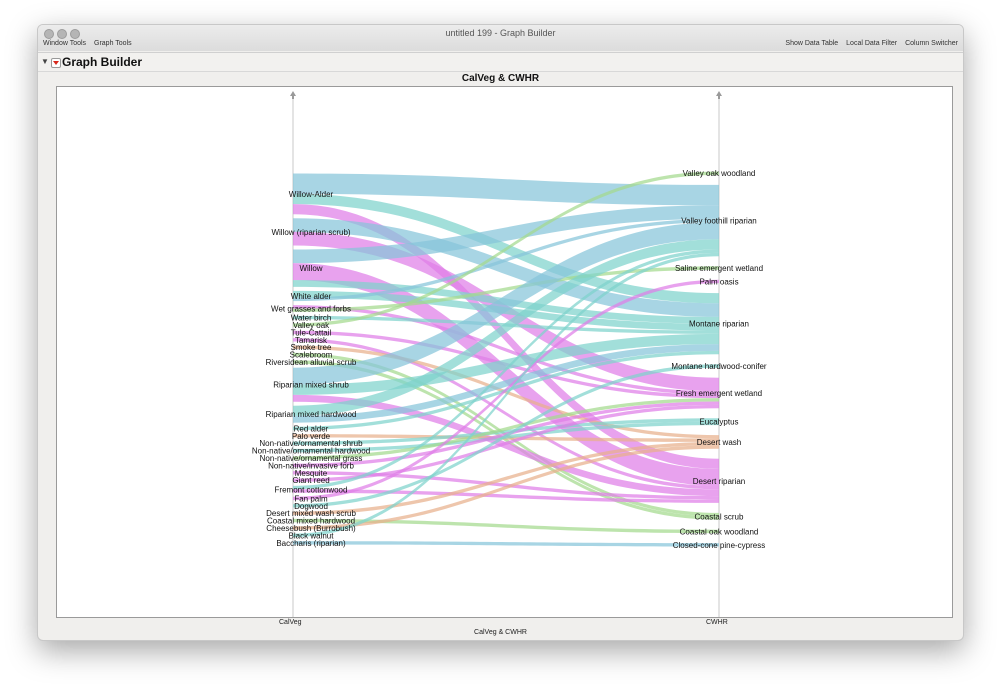  What do you see at coordinates (311, 318) in the screenshot?
I see `calveg-label-water-birch: Water birch` at bounding box center [311, 318].